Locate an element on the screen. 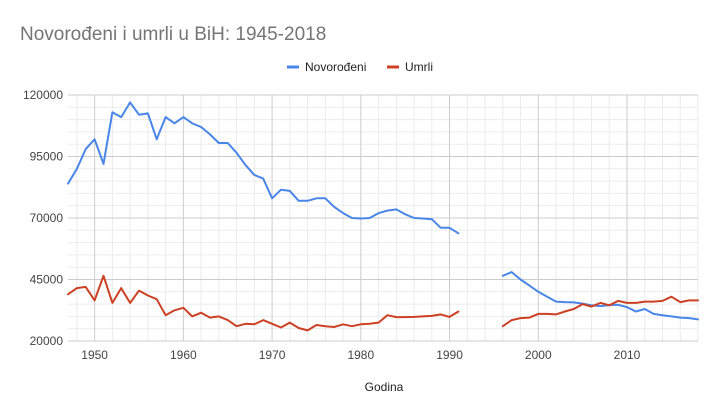 The image size is (720, 416). x-tick-label: 2000 is located at coordinates (538, 355).